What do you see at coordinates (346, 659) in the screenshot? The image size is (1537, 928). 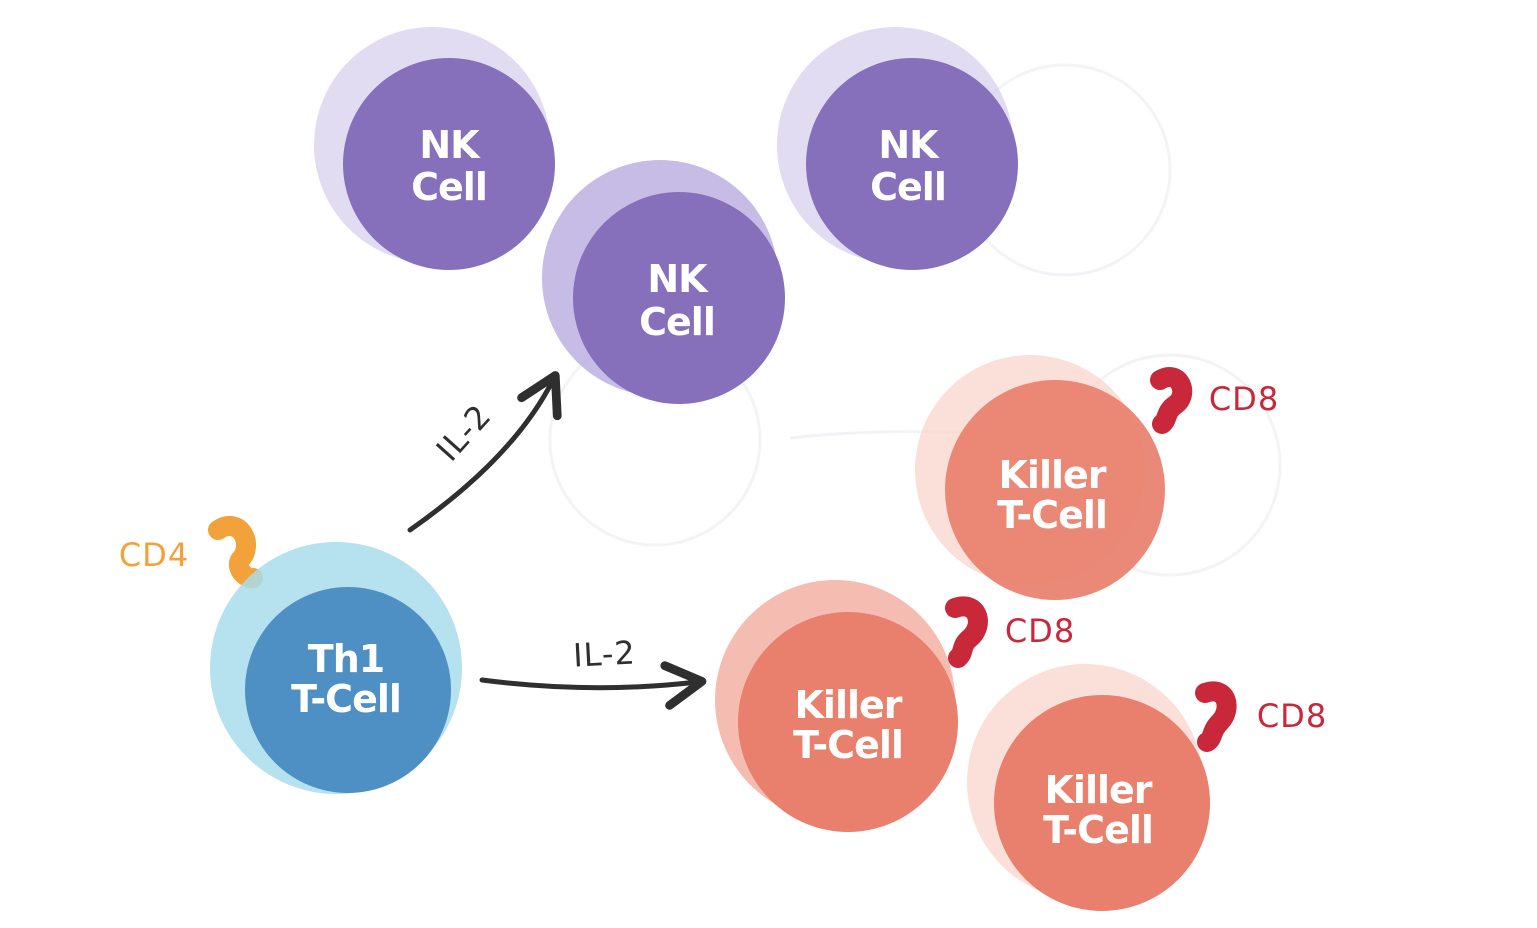 I see `th1-cell-label-line1: Th1` at bounding box center [346, 659].